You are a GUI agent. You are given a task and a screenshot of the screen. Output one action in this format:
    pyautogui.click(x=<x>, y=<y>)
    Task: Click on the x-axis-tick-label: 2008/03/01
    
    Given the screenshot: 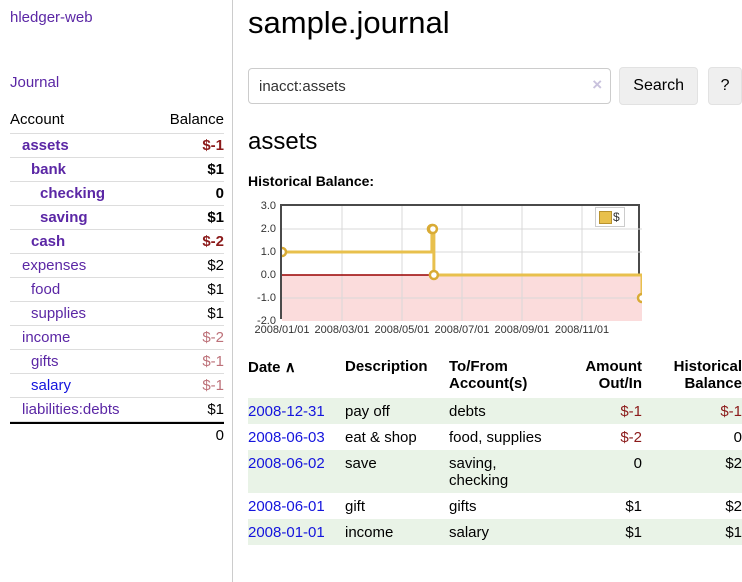 What is the action you would take?
    pyautogui.click(x=342, y=330)
    